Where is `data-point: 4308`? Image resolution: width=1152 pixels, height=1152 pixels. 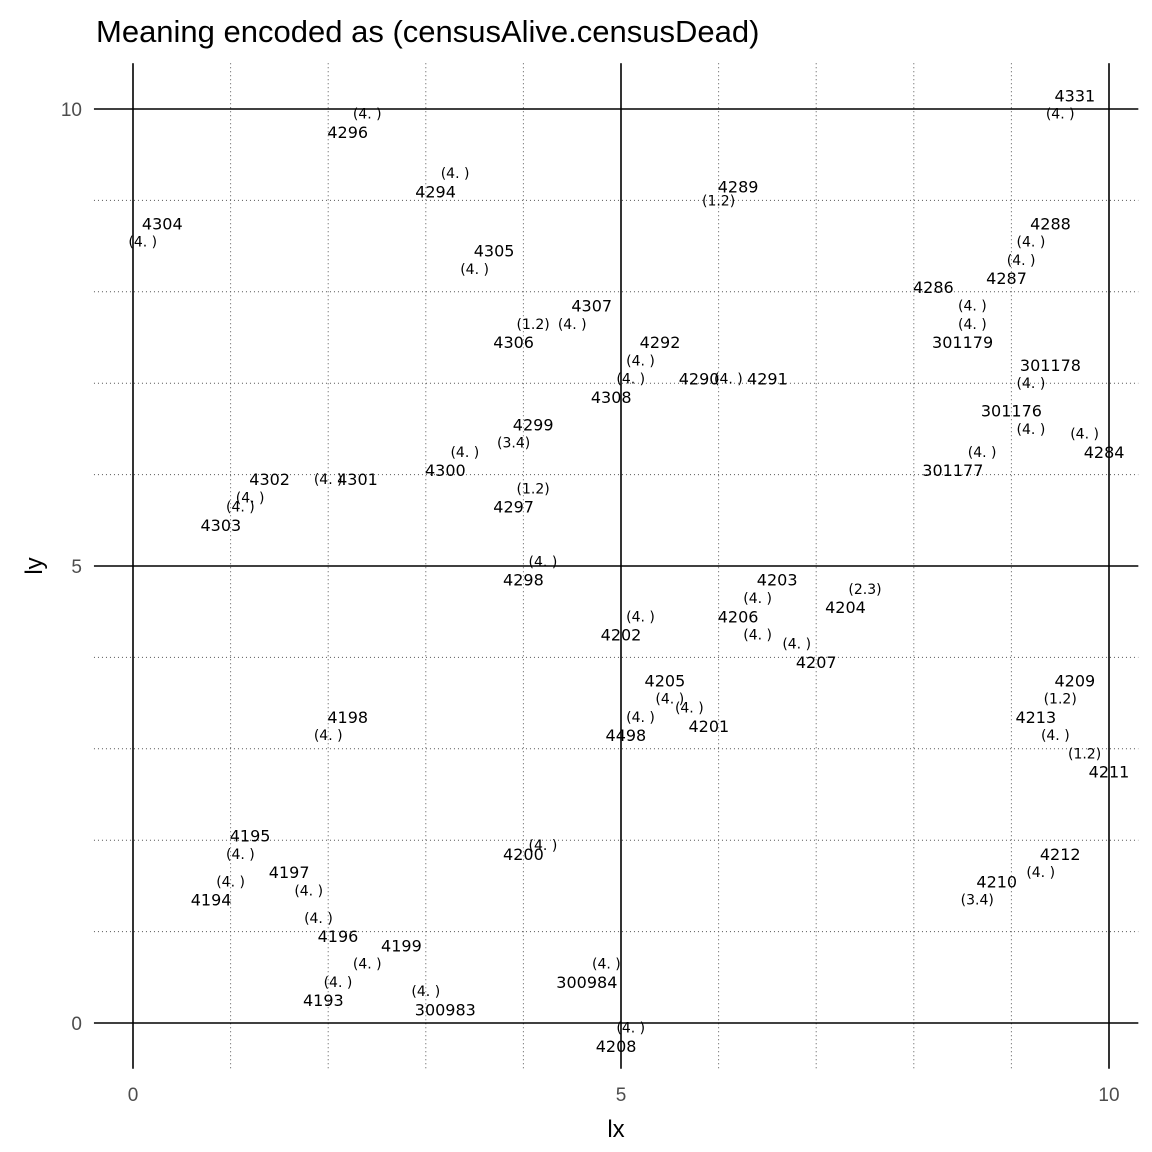
data-point: 4308 is located at coordinates (611, 397).